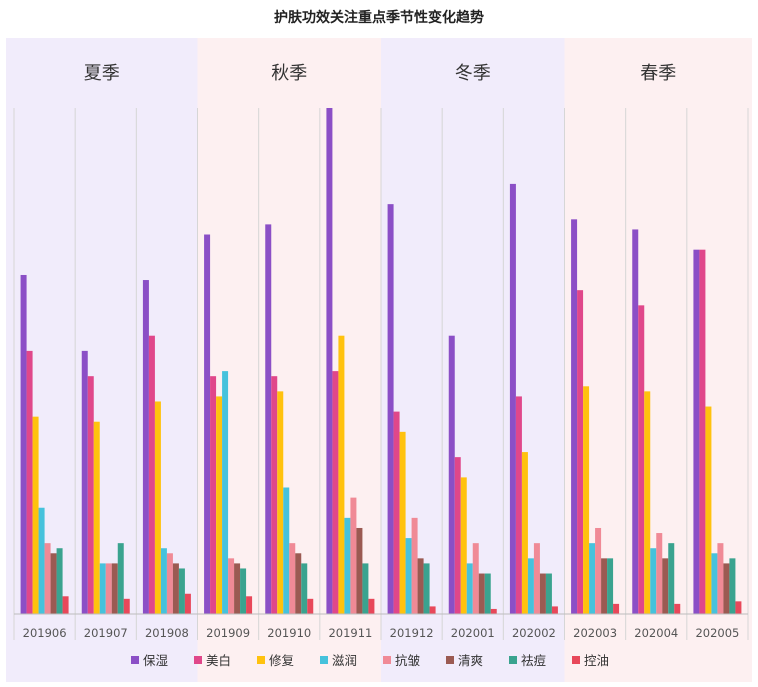  What do you see at coordinates (513, 660) in the screenshot?
I see `legend-swatch-祛痘` at bounding box center [513, 660].